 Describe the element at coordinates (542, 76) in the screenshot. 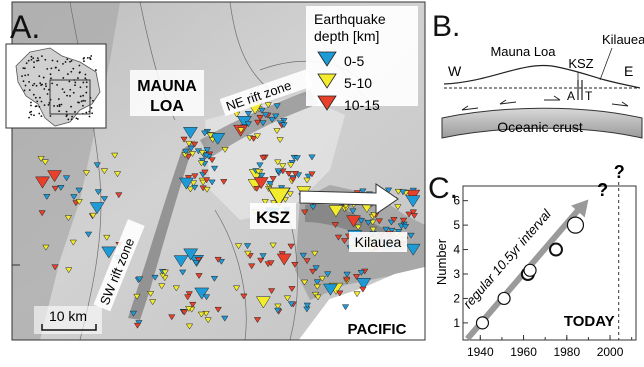

I see `volcano-surface-profile` at that location.